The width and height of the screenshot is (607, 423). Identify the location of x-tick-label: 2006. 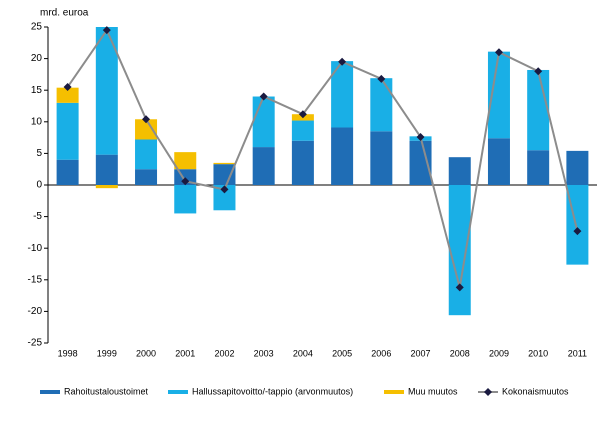
(381, 353).